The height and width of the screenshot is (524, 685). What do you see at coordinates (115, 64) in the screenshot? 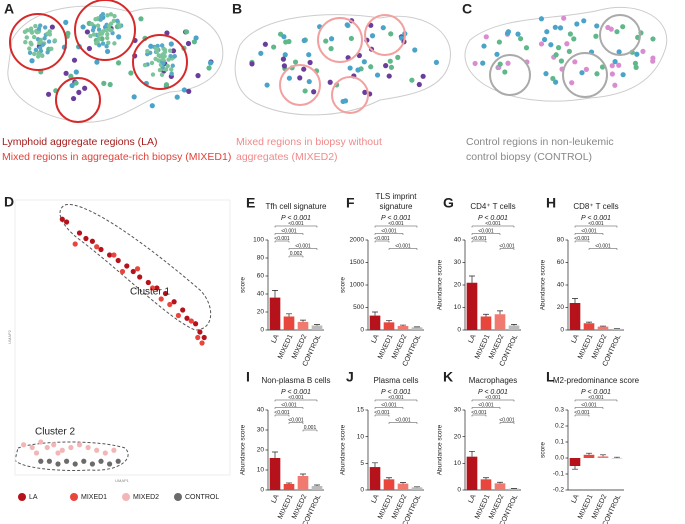
I see `tissue-outline` at bounding box center [115, 64].